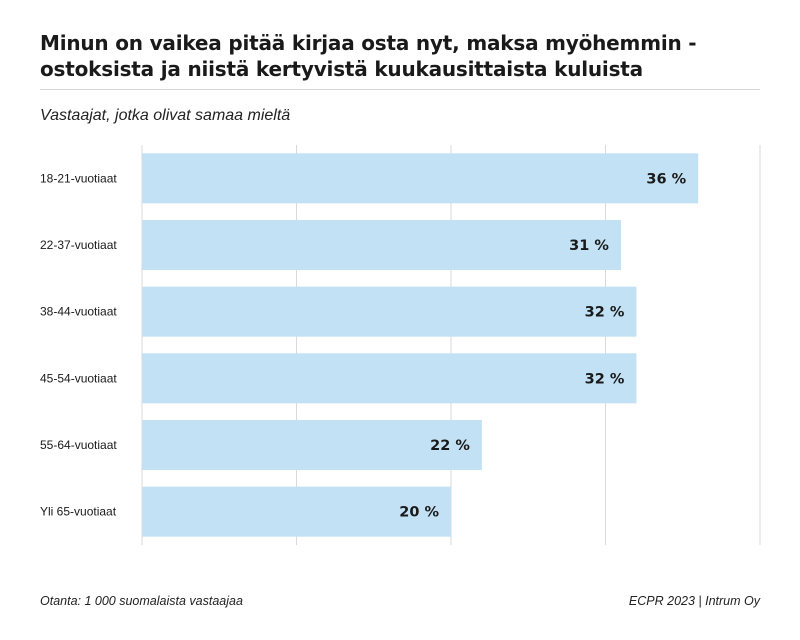  What do you see at coordinates (78, 445) in the screenshot?
I see `category-label: 55-64-vuotiaat` at bounding box center [78, 445].